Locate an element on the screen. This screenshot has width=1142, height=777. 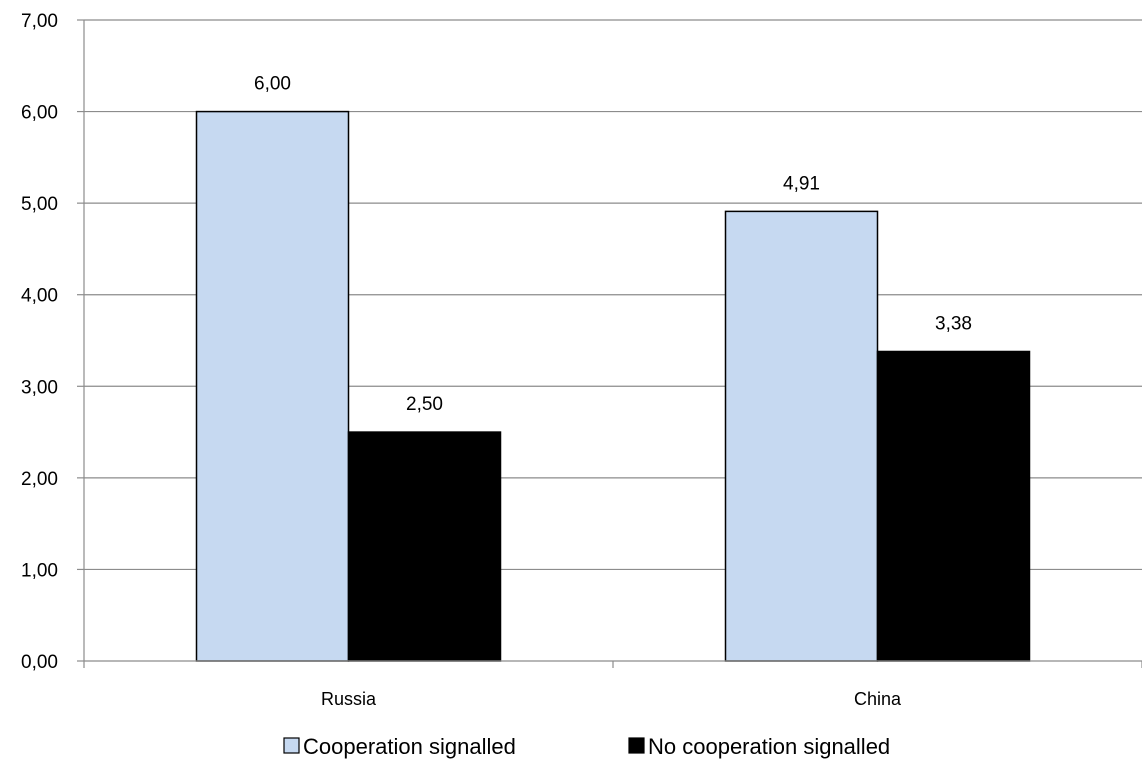
data-label: 2,50 is located at coordinates (424, 404).